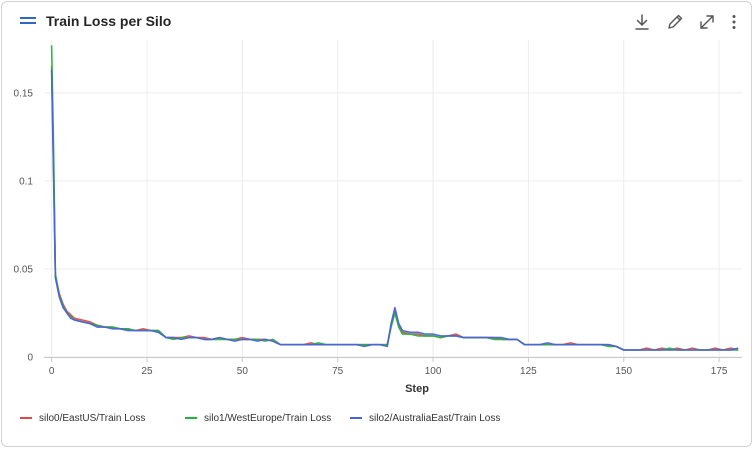  I want to click on x-tick-label: 125, so click(528, 371).